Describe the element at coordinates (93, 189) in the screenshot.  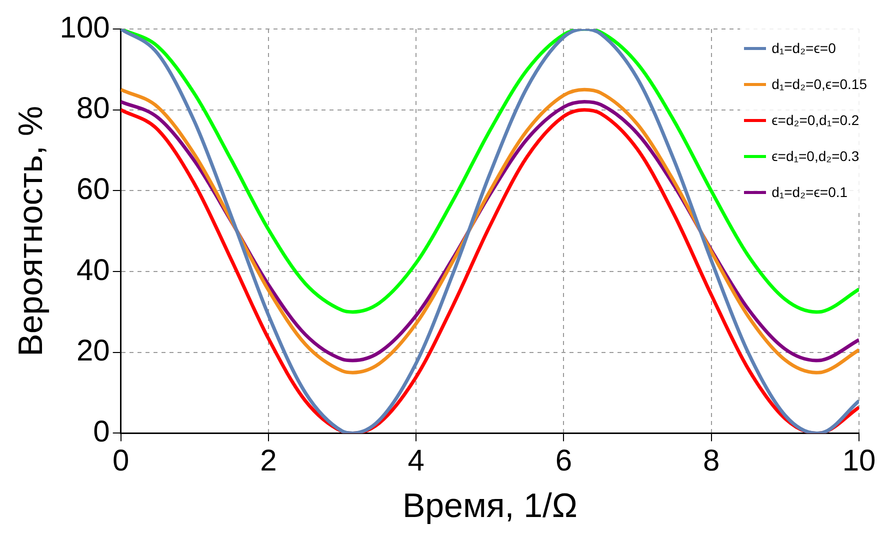
I see `y-tick-label: 60` at that location.